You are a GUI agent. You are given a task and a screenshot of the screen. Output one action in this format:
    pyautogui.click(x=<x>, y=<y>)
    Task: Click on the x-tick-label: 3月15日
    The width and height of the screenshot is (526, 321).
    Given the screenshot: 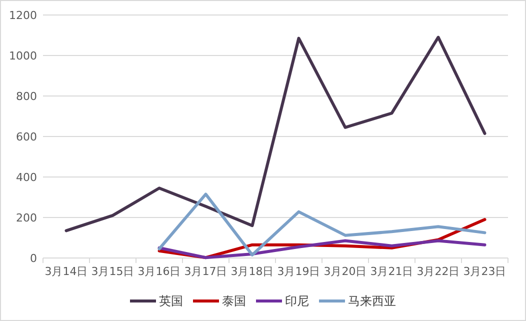 What is the action you would take?
    pyautogui.click(x=112, y=271)
    